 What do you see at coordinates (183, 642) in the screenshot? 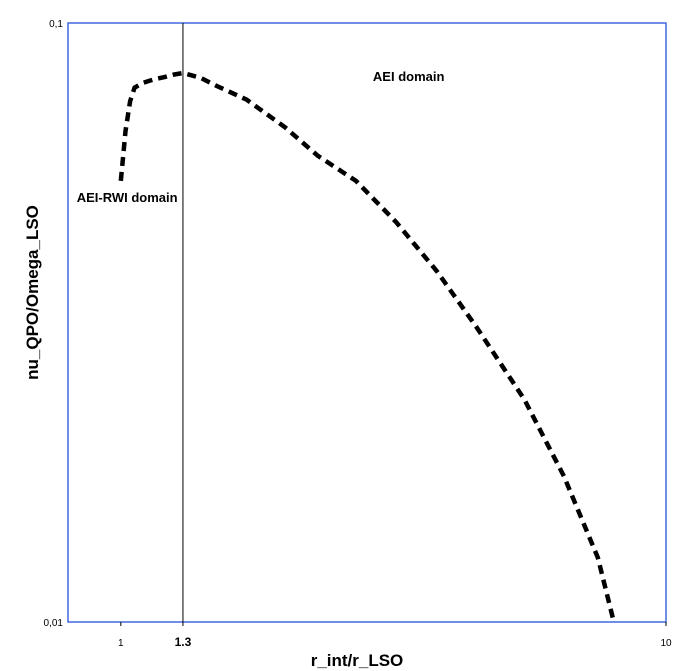
I see `x-tick-label: 1.3` at bounding box center [183, 642].